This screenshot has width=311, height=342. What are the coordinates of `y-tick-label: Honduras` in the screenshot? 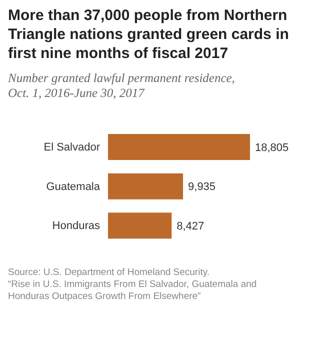 It's located at (76, 226).